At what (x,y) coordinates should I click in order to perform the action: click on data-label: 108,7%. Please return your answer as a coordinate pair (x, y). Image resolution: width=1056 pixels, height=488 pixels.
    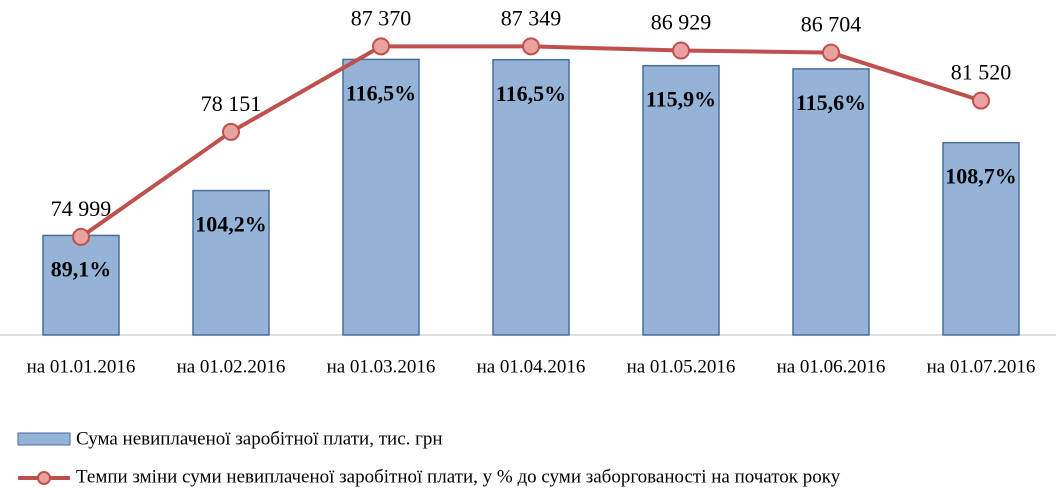
    Looking at the image, I should click on (981, 176).